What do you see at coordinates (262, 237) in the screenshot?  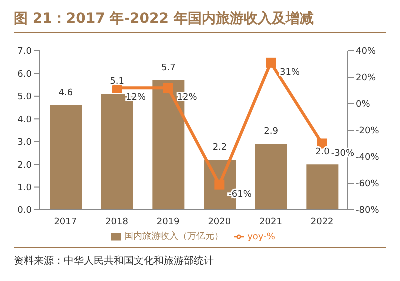 I see `legend-label: yoy-%` at bounding box center [262, 237].